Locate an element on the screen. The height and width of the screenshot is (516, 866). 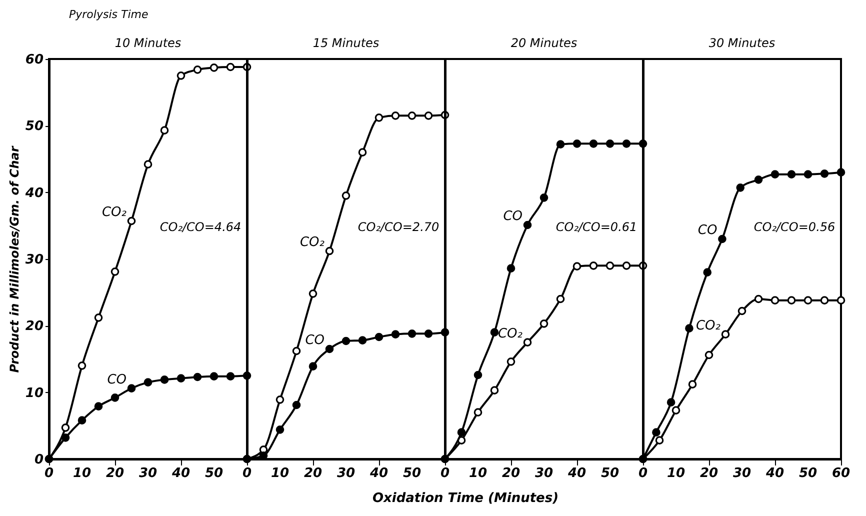
y-tick-label: 40 is located at coordinates (34, 193).